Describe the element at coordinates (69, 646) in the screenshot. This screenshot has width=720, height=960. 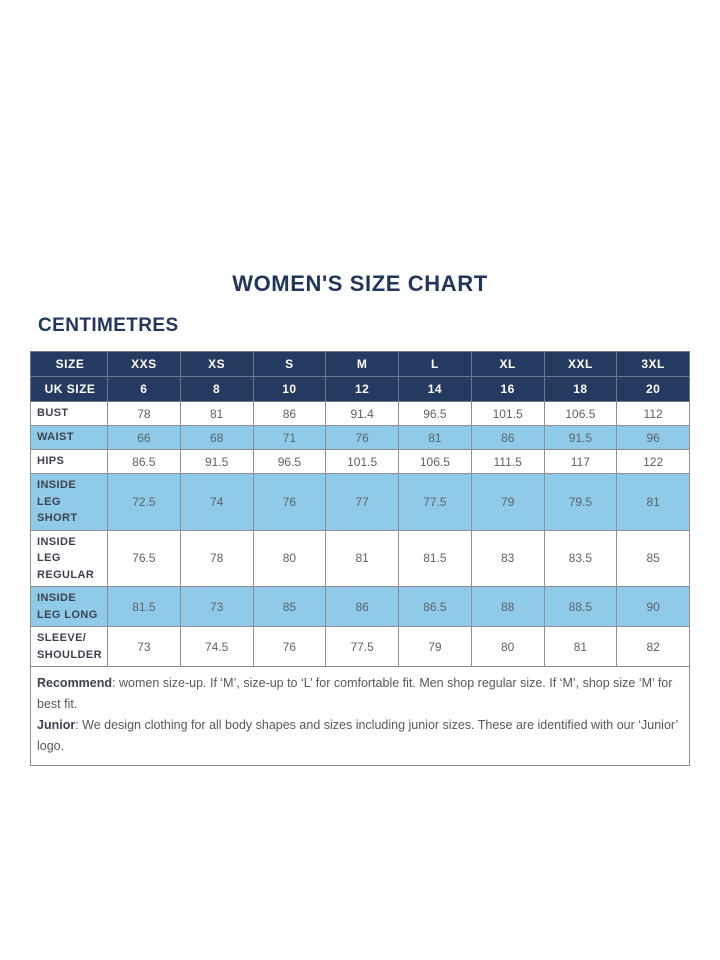
I see `row-label: SLEEVE/ SHOULDER` at that location.